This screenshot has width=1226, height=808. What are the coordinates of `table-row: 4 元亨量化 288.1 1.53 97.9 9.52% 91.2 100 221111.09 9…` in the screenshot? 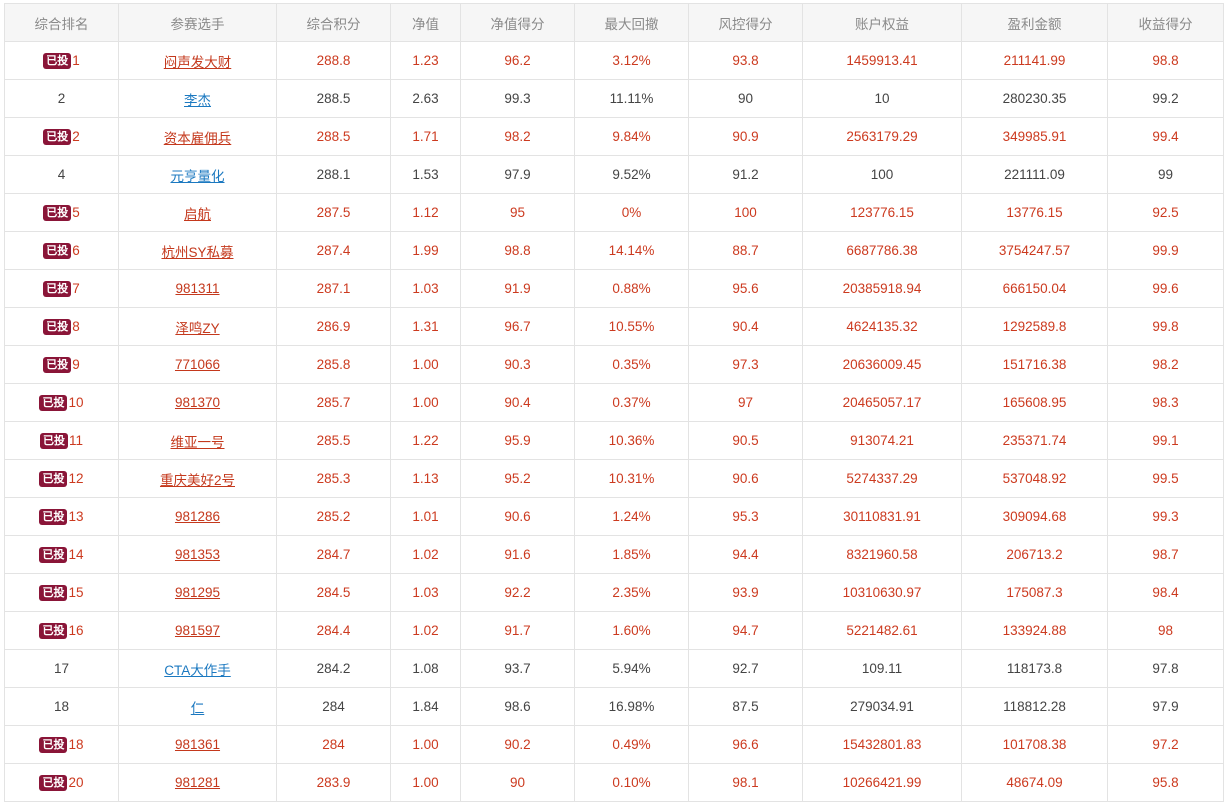 It's located at (614, 174).